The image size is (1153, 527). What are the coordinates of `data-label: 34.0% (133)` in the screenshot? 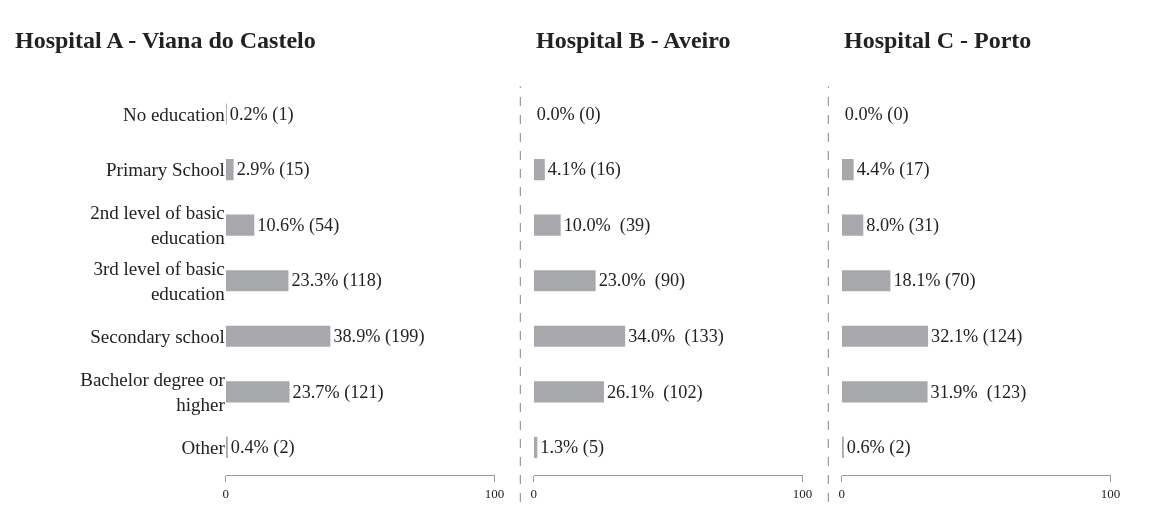 It's located at (676, 337).